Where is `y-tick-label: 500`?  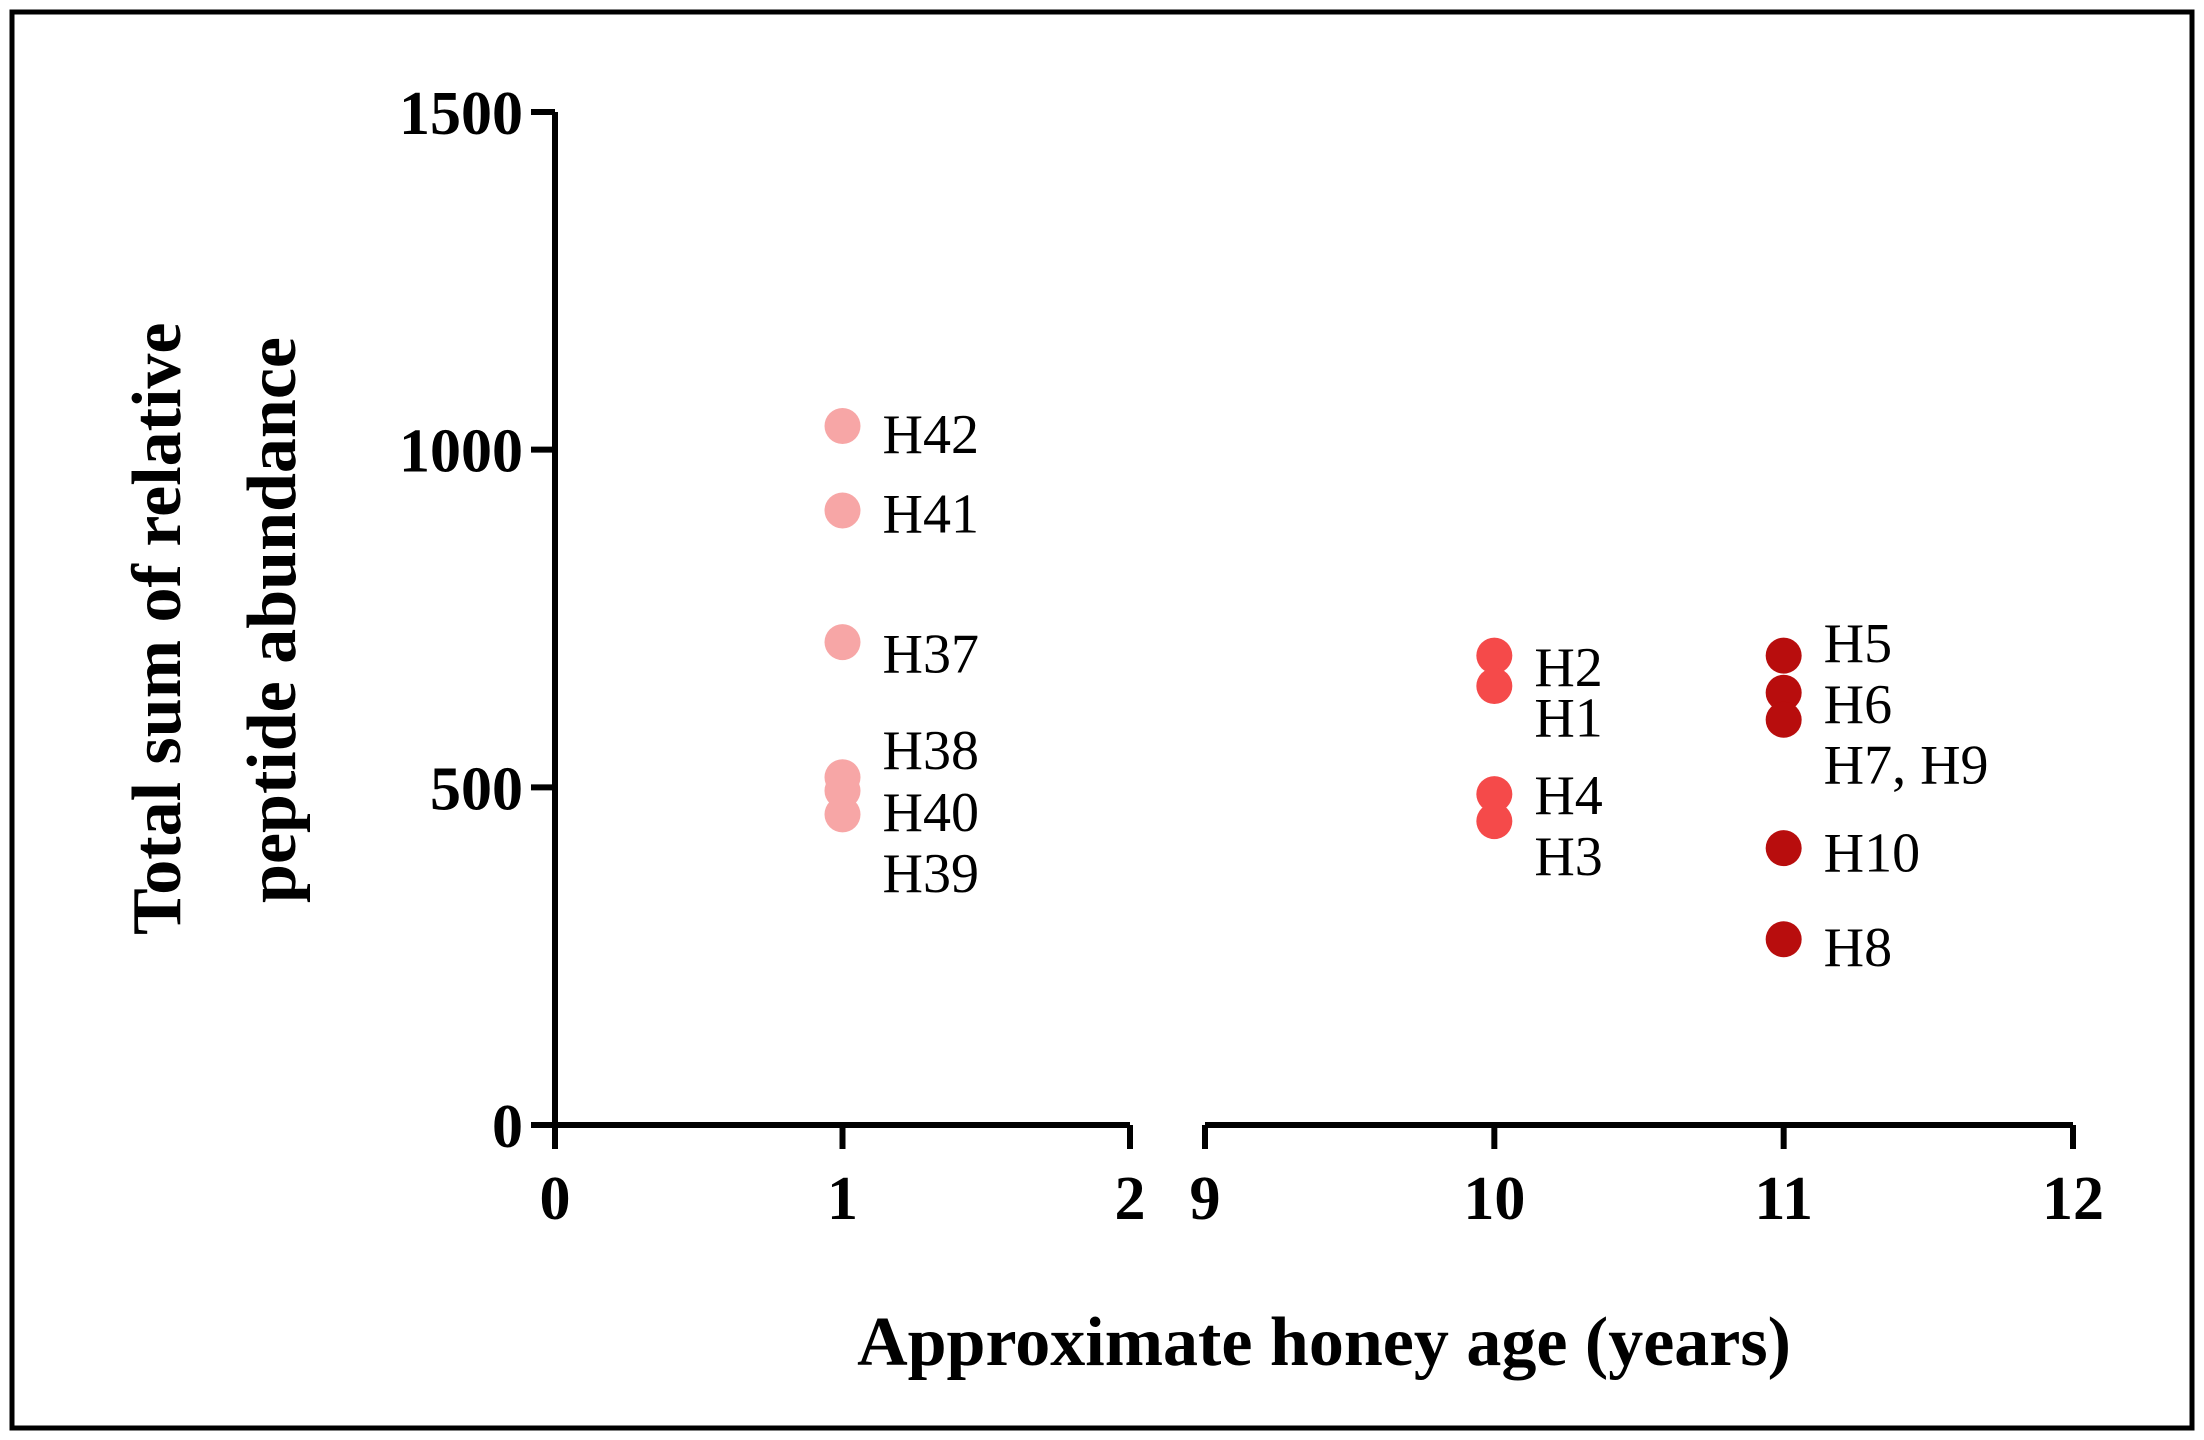
y-tick-label: 500 is located at coordinates (476, 789).